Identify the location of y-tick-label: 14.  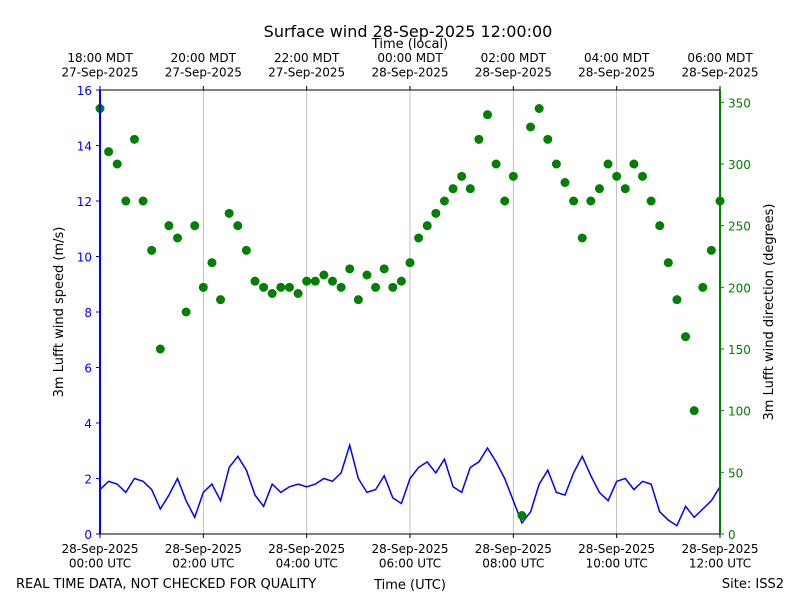
(84, 147).